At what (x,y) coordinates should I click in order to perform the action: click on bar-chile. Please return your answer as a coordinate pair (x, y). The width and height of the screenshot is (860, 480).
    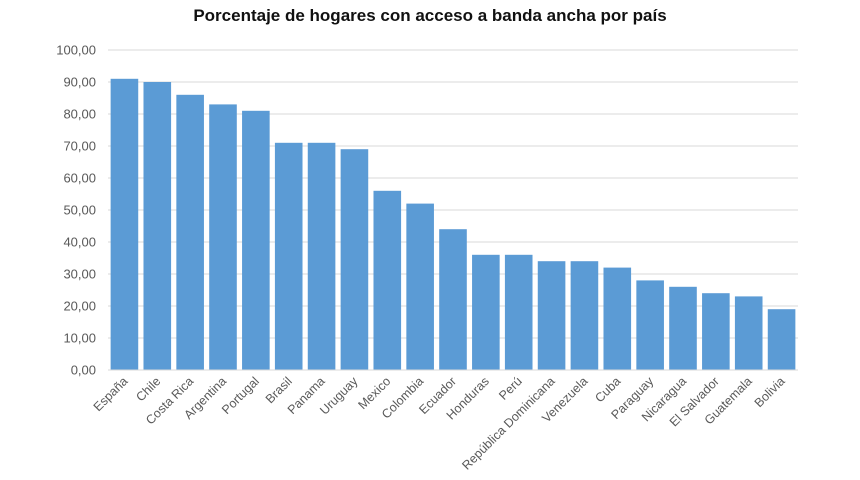
    Looking at the image, I should click on (157, 226).